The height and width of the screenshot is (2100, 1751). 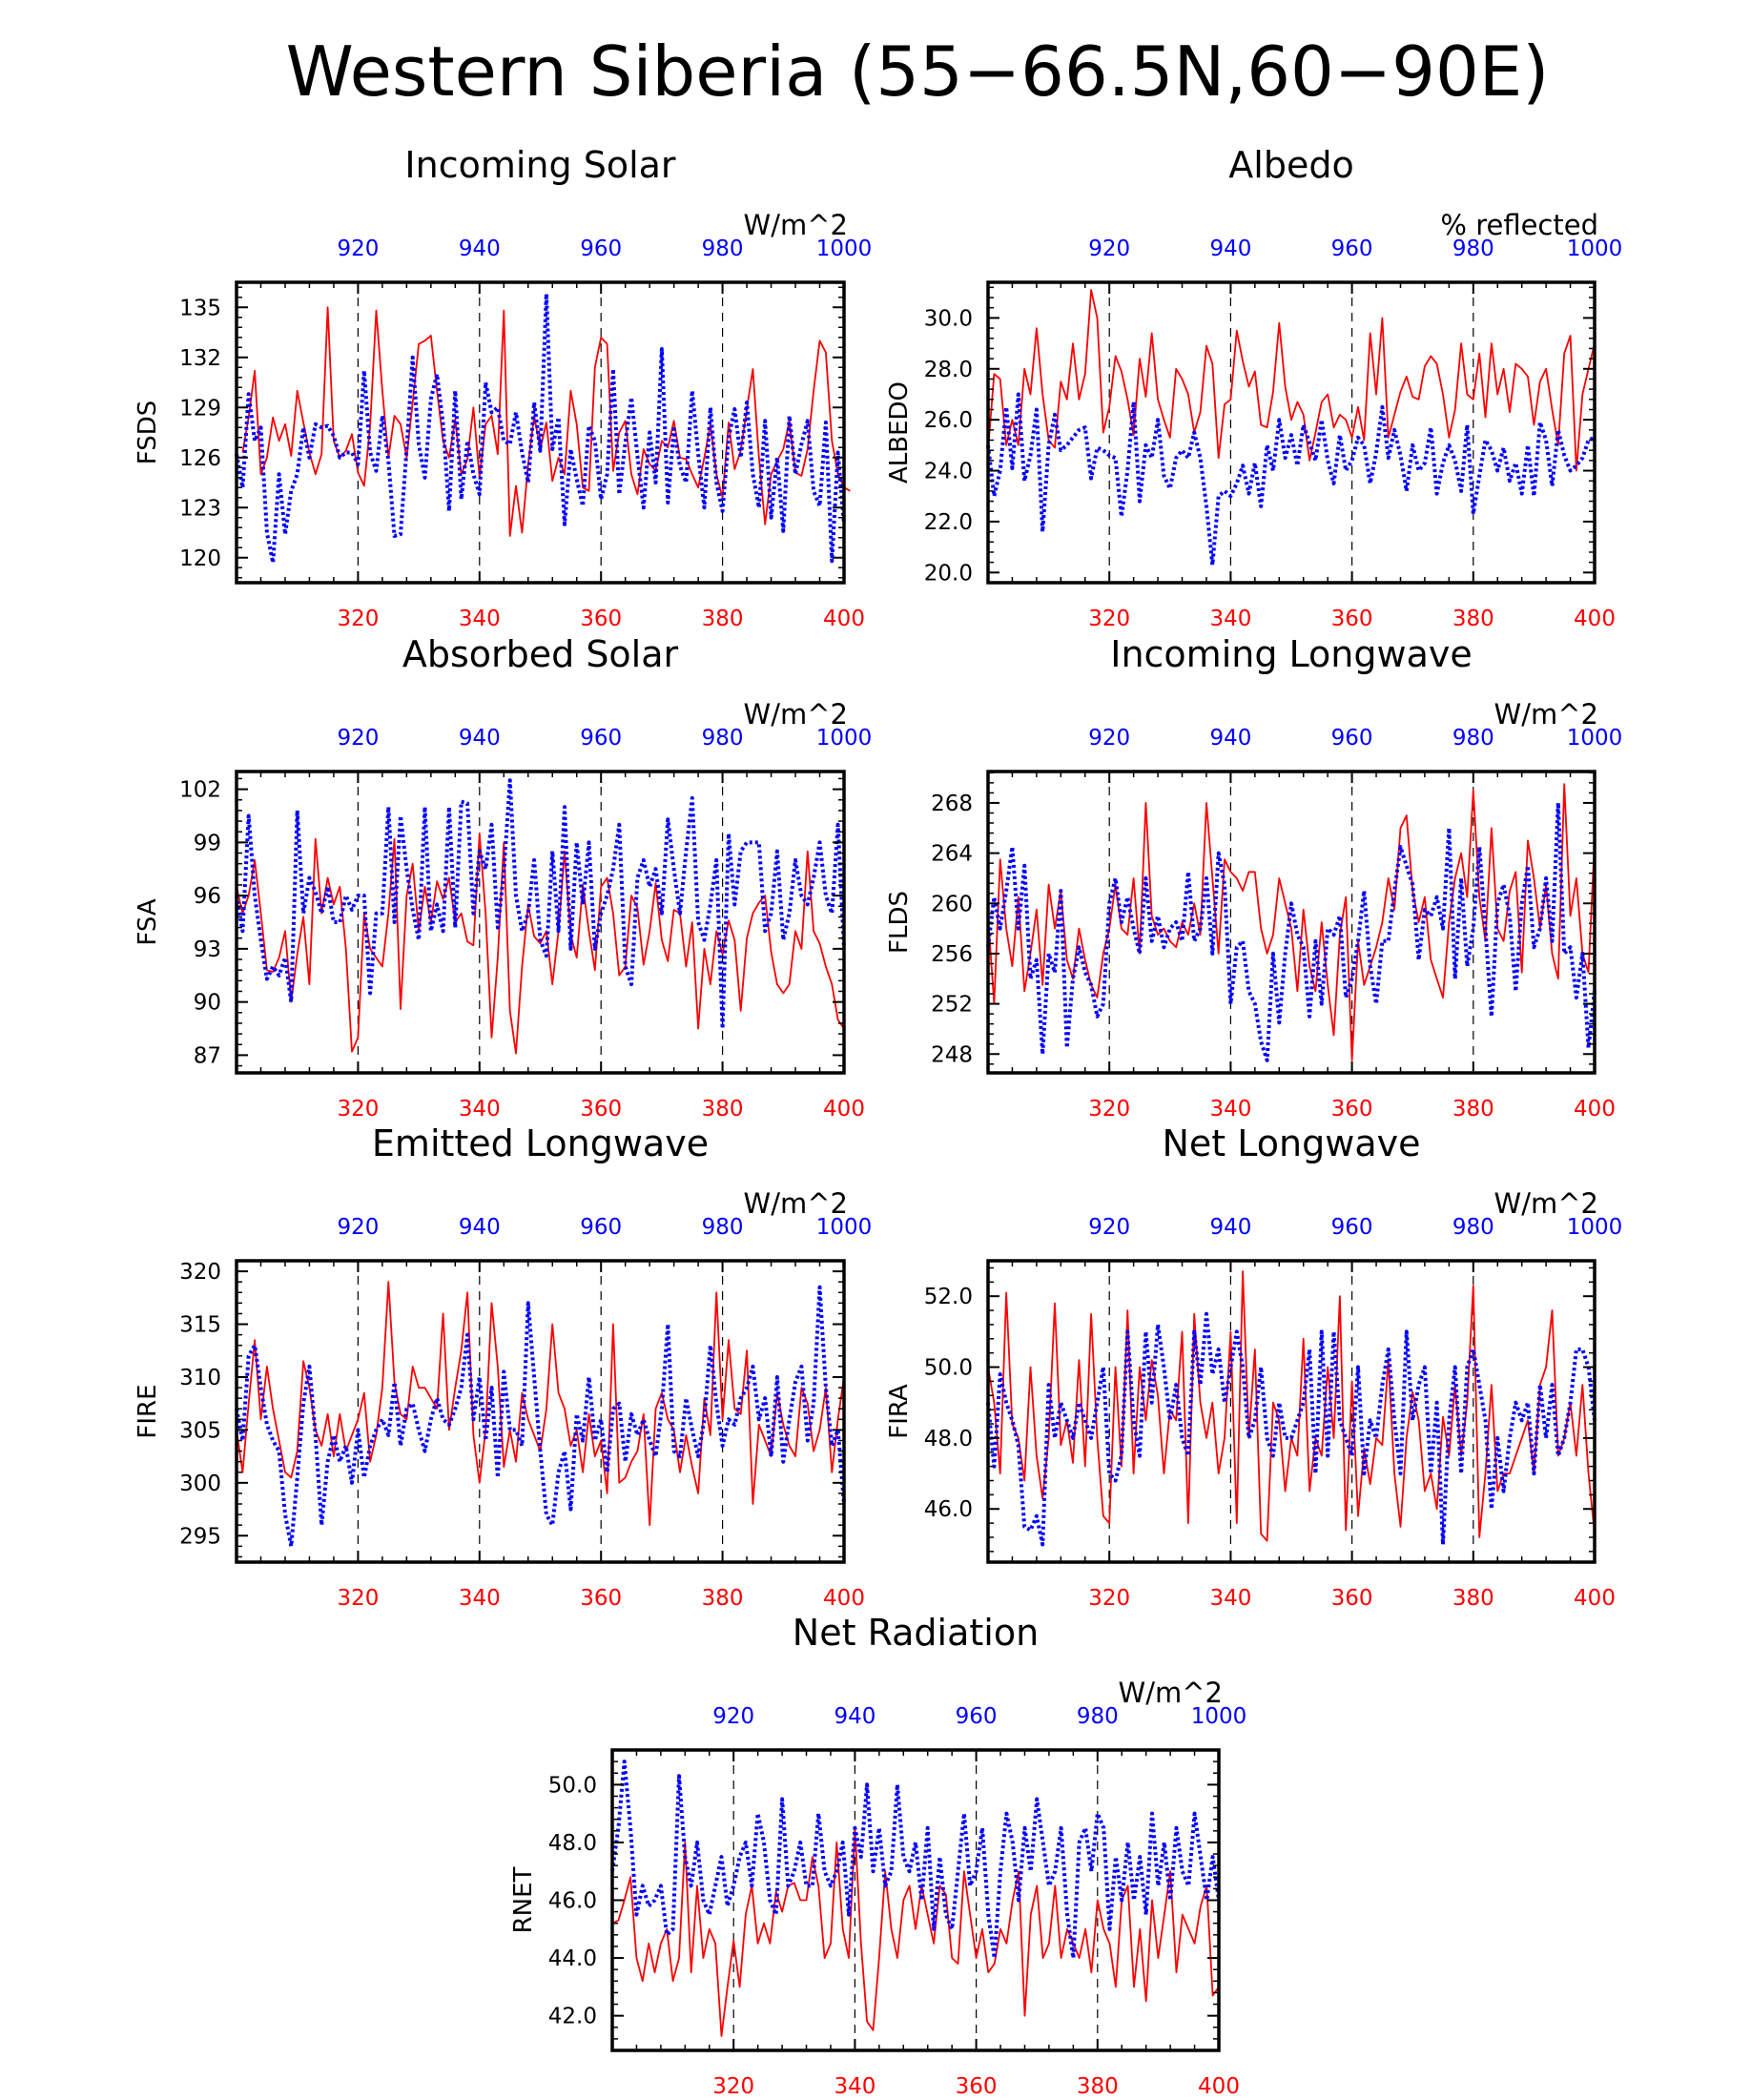 I want to click on y-tick-label: 310, so click(x=200, y=1378).